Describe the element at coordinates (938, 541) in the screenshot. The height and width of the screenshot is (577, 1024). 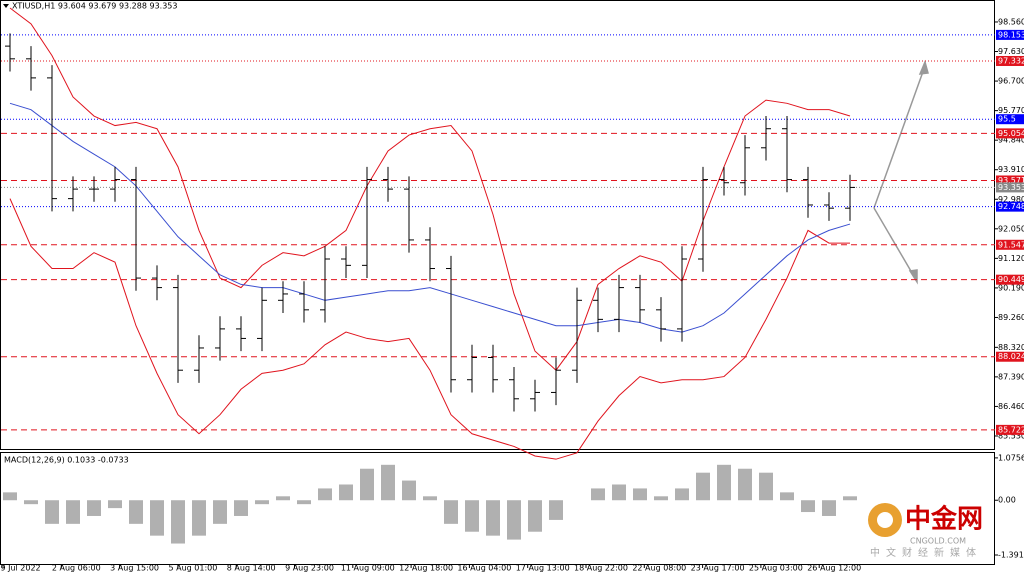
I see `watermark-site: CNGOLD.COM` at that location.